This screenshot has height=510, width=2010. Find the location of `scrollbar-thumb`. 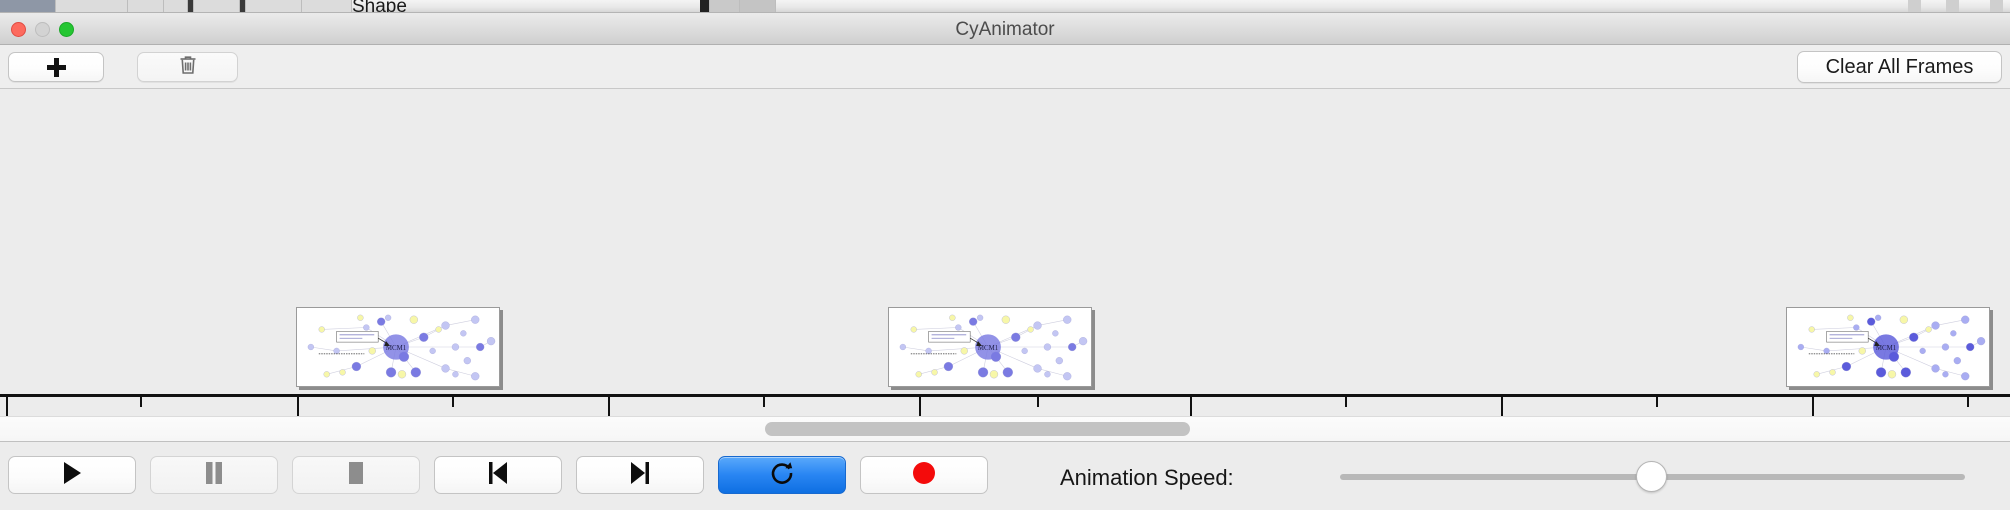

scrollbar-thumb is located at coordinates (977, 429).